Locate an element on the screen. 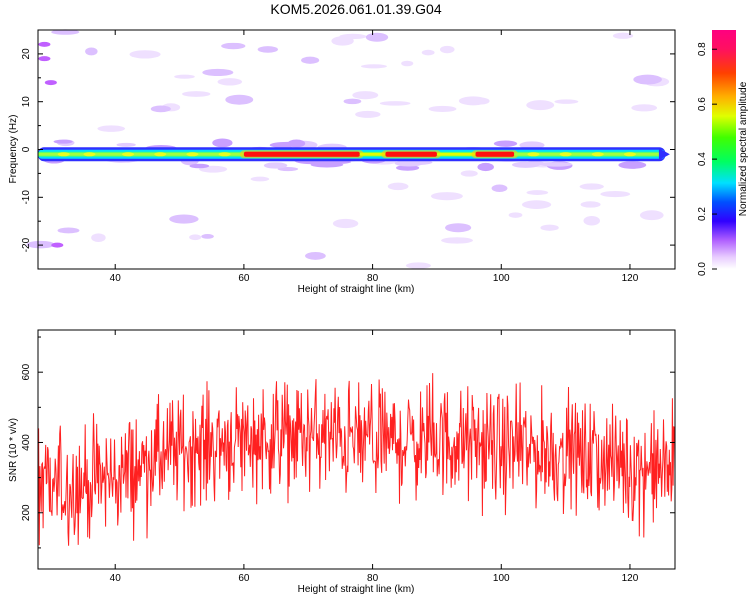  snr-y-label: SNR (10 * v/v) is located at coordinates (13, 450).